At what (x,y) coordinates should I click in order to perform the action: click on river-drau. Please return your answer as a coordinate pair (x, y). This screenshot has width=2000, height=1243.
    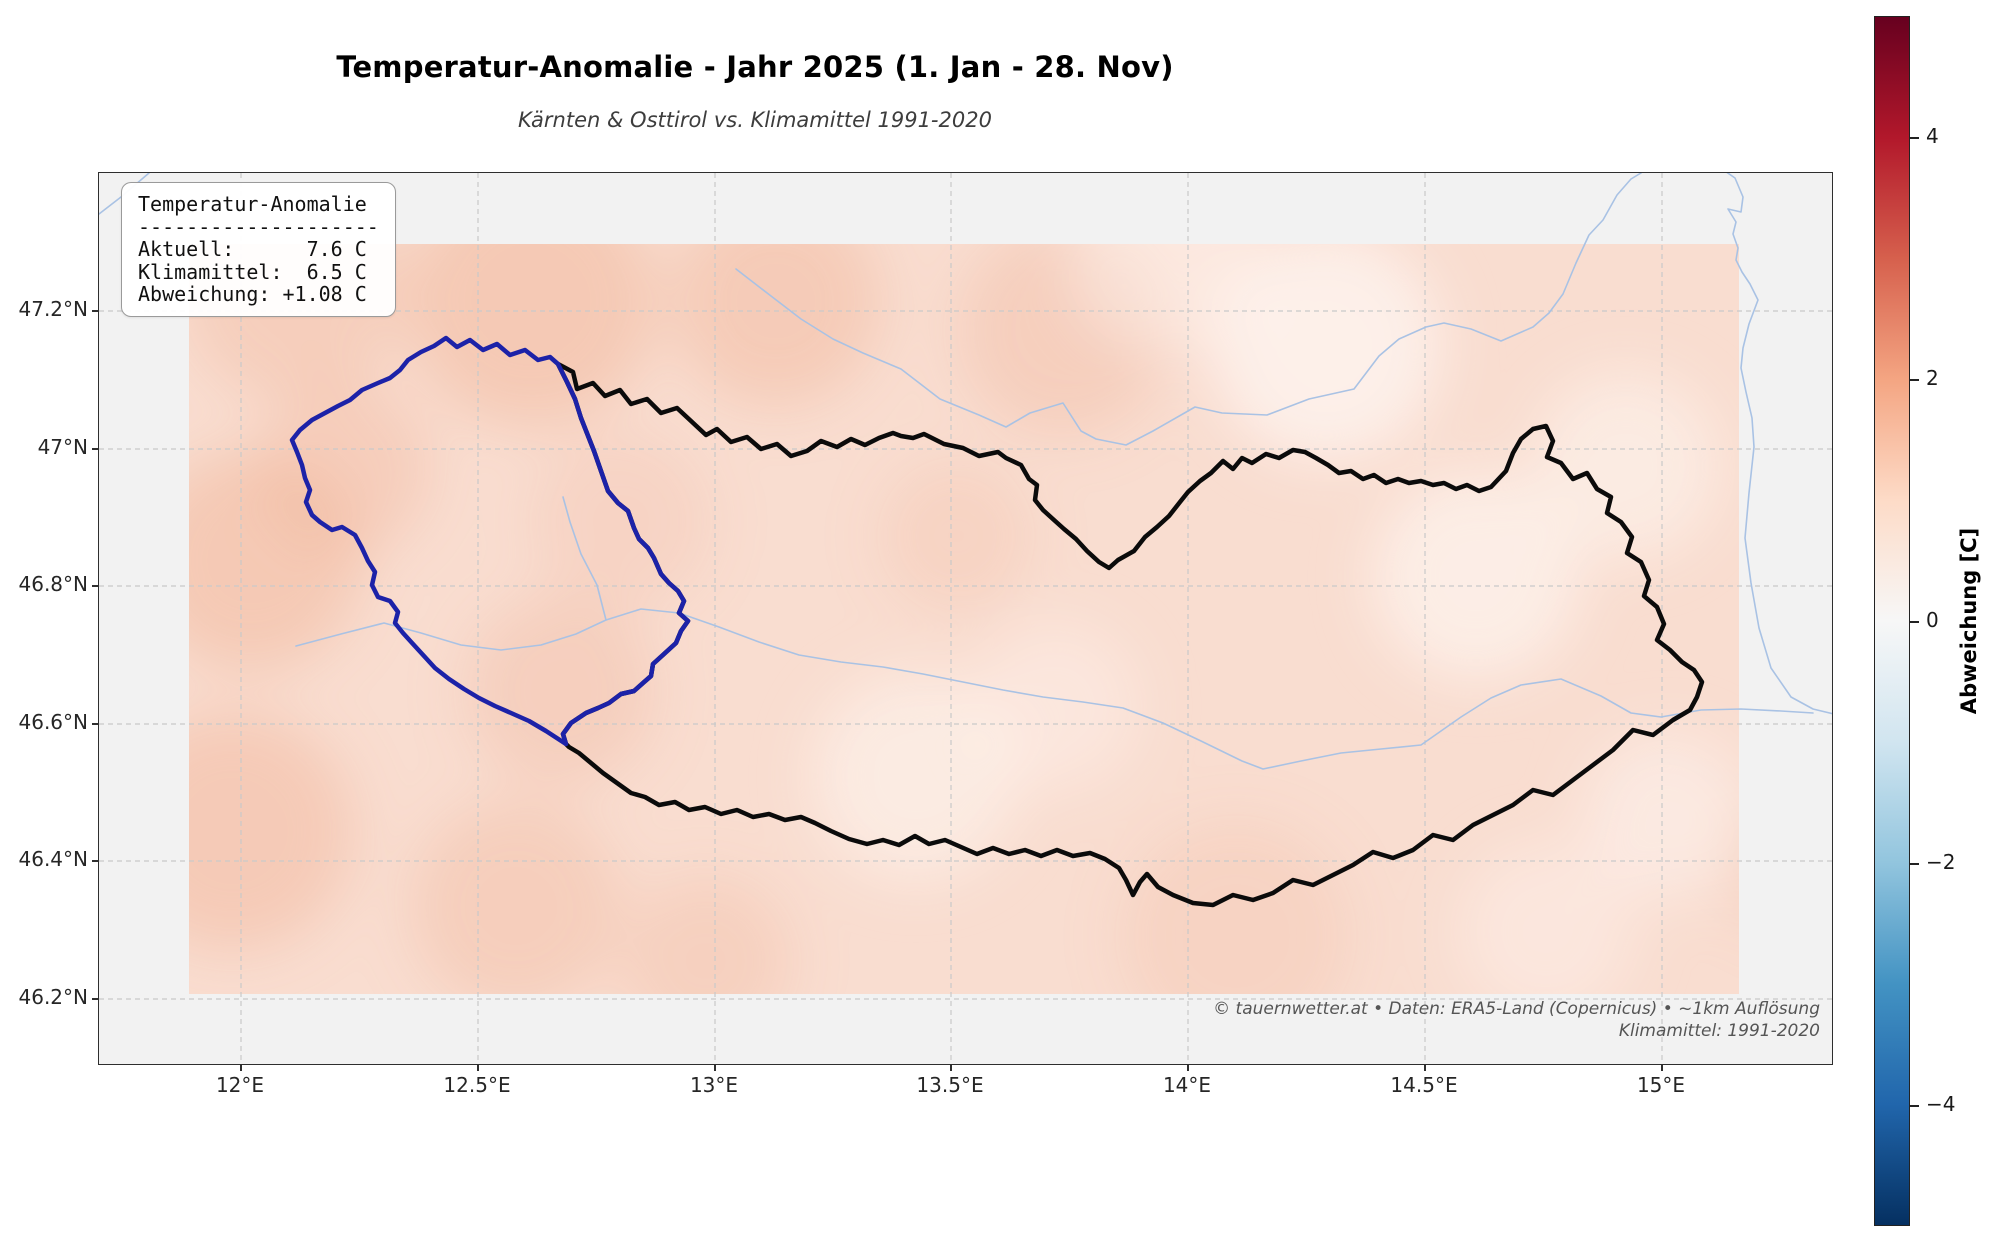
    Looking at the image, I should click on (1054, 689).